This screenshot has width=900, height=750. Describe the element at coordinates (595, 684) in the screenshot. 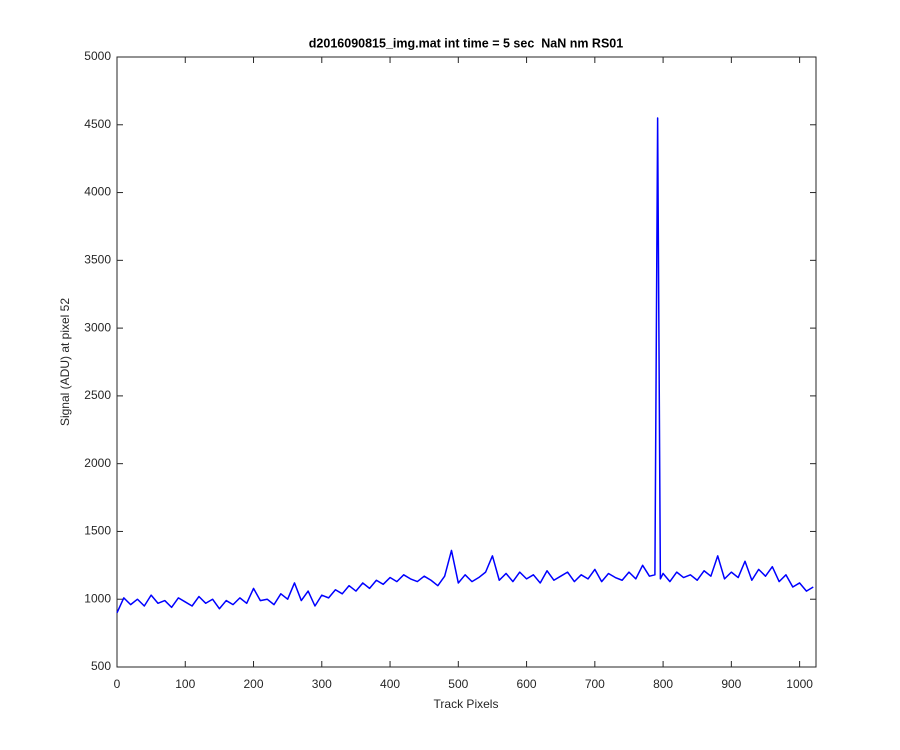

I see `x-tick-label: 700` at that location.